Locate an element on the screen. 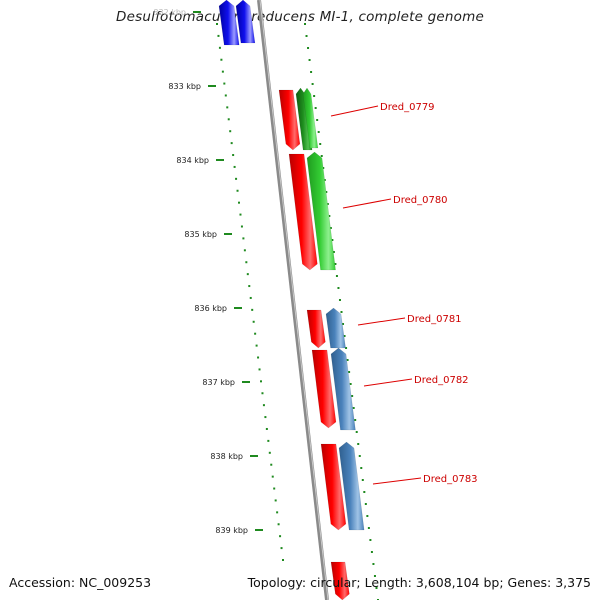 The image size is (600, 600). gene-label: Dred_0779 is located at coordinates (407, 107).